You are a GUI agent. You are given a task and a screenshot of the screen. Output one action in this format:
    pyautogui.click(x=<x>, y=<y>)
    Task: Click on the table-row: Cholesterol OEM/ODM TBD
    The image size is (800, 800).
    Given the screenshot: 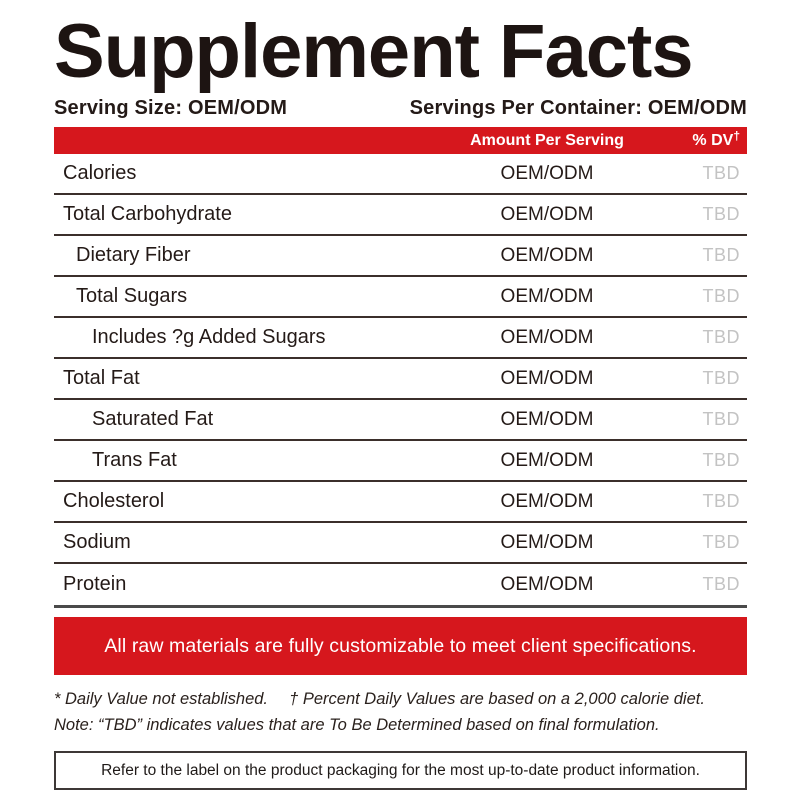 What is the action you would take?
    pyautogui.click(x=400, y=502)
    